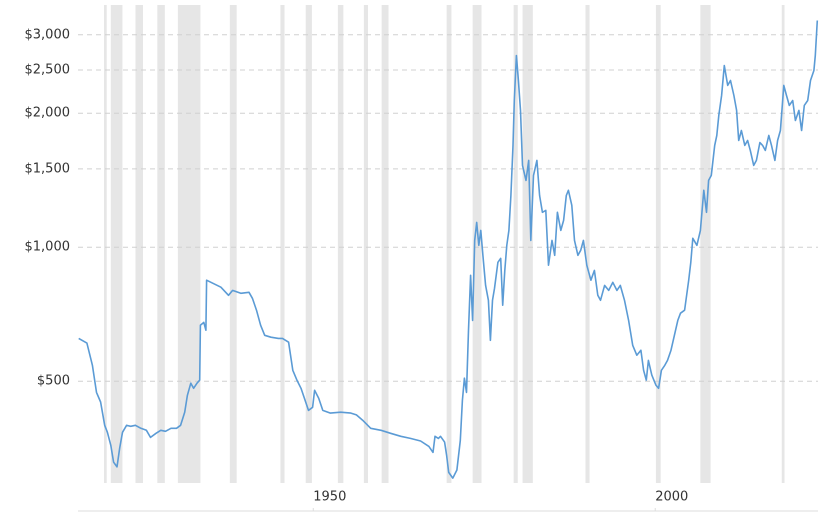 Image resolution: width=838 pixels, height=513 pixels. I want to click on y-tick-label: $3,000, so click(48, 34).